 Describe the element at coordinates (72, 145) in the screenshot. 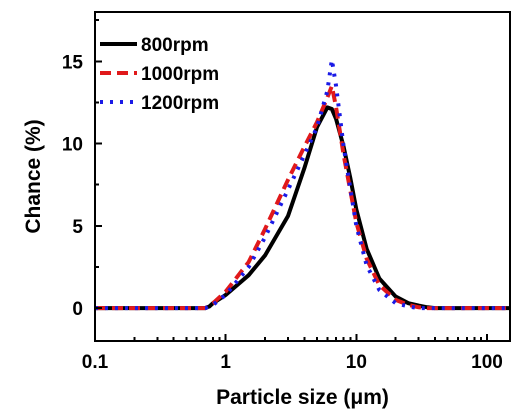

I see `y-tick-label: 10` at that location.